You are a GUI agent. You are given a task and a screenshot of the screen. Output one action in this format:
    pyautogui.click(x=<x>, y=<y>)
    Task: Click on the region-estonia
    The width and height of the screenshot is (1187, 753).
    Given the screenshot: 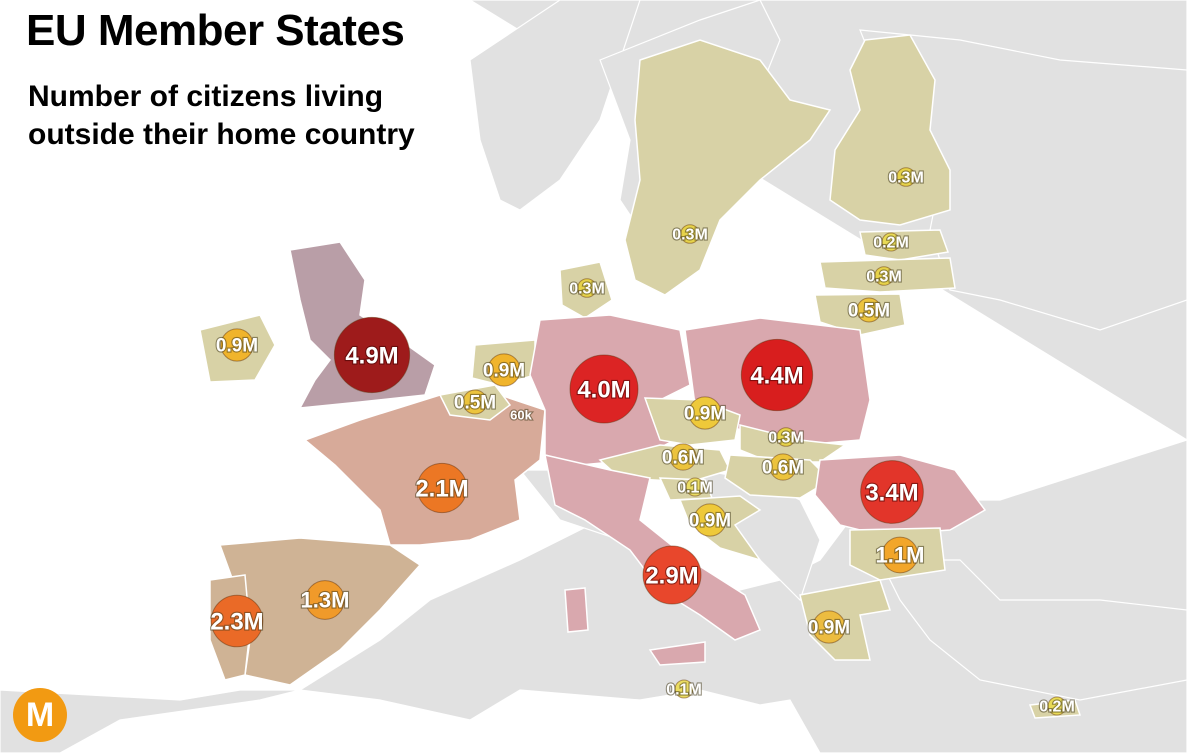 What is the action you would take?
    pyautogui.click(x=904, y=245)
    